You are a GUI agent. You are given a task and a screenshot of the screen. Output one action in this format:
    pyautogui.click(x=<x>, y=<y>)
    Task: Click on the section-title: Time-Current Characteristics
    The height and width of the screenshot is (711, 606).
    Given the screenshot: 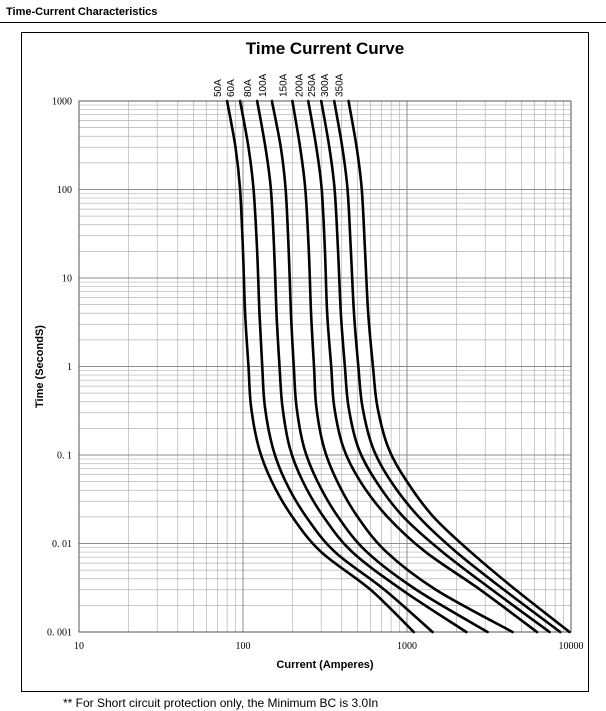 What is the action you would take?
    pyautogui.click(x=82, y=12)
    